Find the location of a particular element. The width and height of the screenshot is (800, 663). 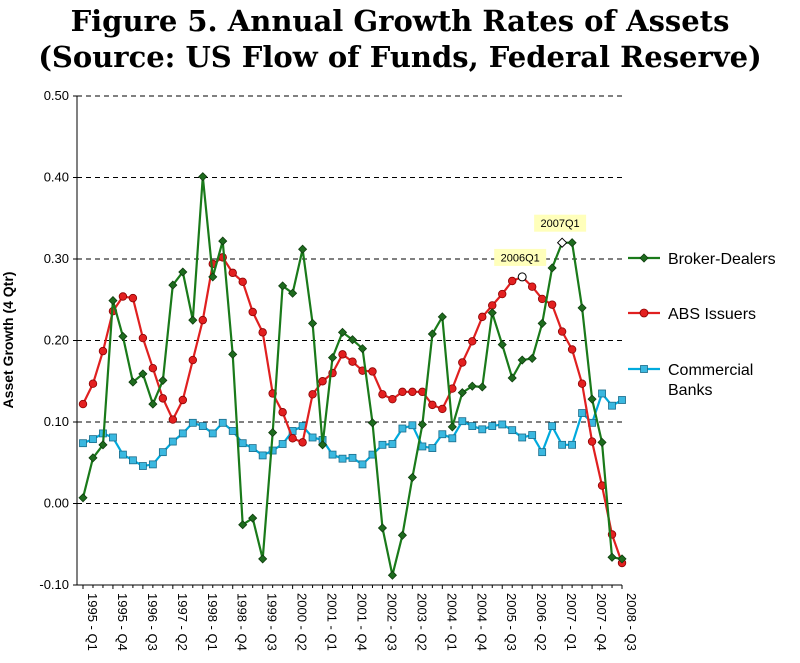

y-tick-label: 0.40 is located at coordinates (56, 177).